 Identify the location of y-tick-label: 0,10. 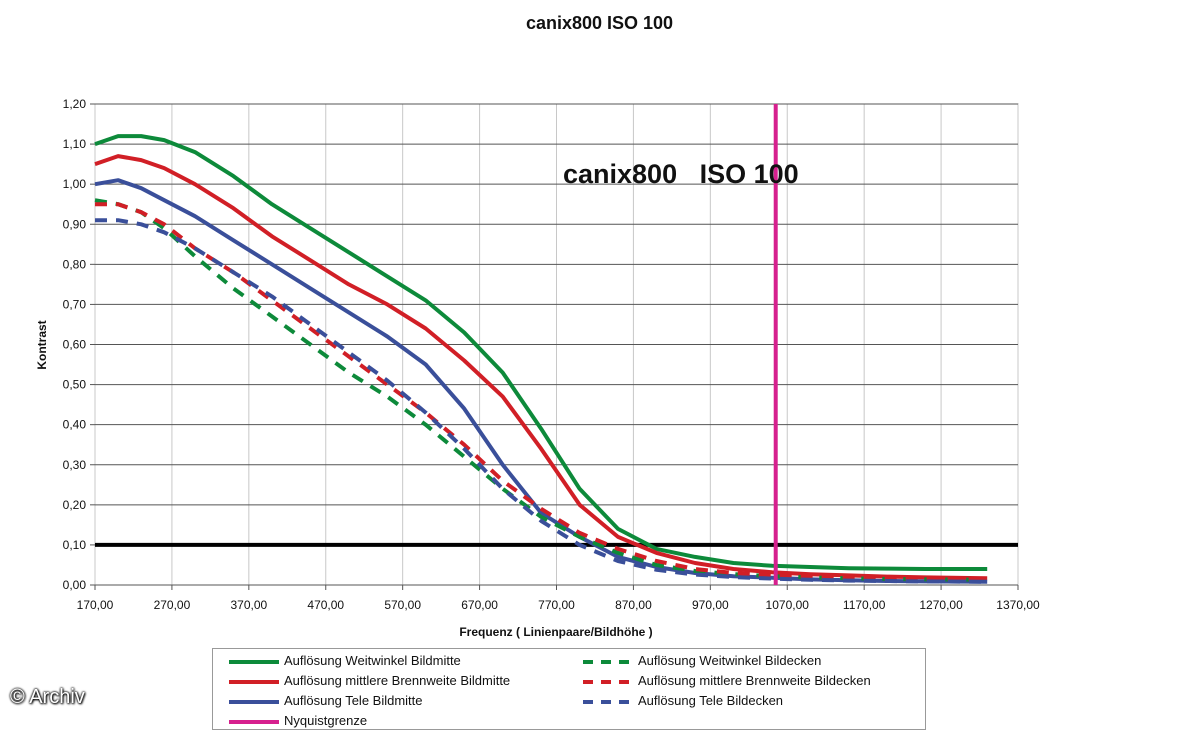
(75, 545).